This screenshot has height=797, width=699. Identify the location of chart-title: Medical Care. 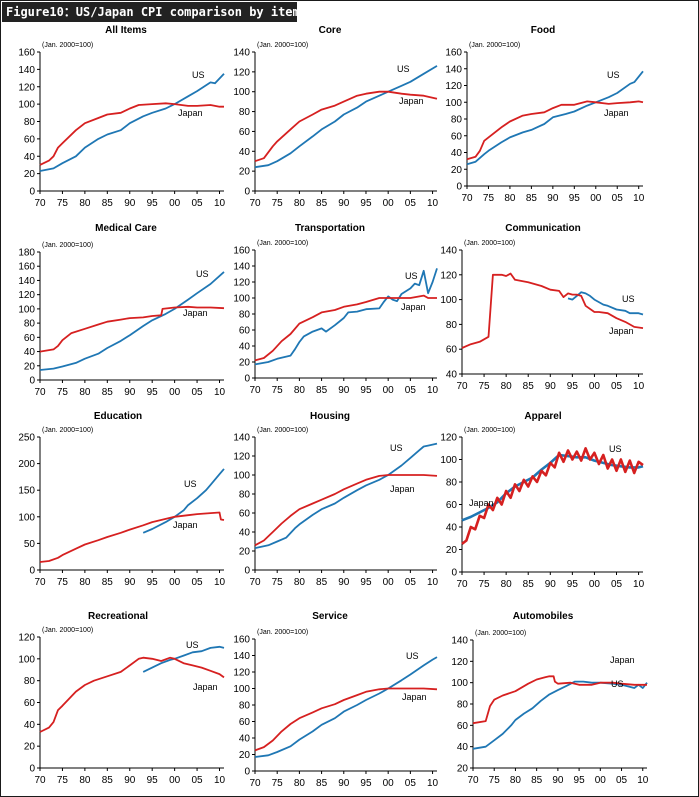
(126, 228).